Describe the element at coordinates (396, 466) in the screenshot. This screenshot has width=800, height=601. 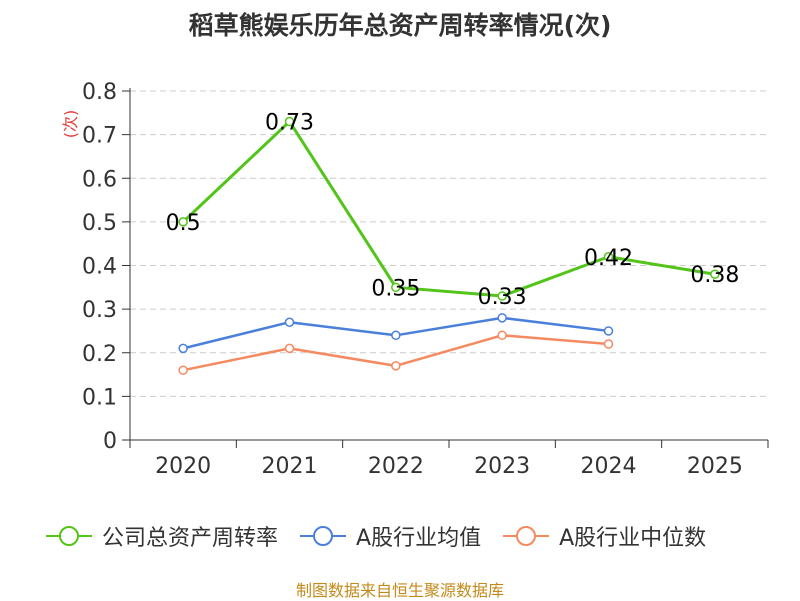
I see `x-tick-label: 2022` at that location.